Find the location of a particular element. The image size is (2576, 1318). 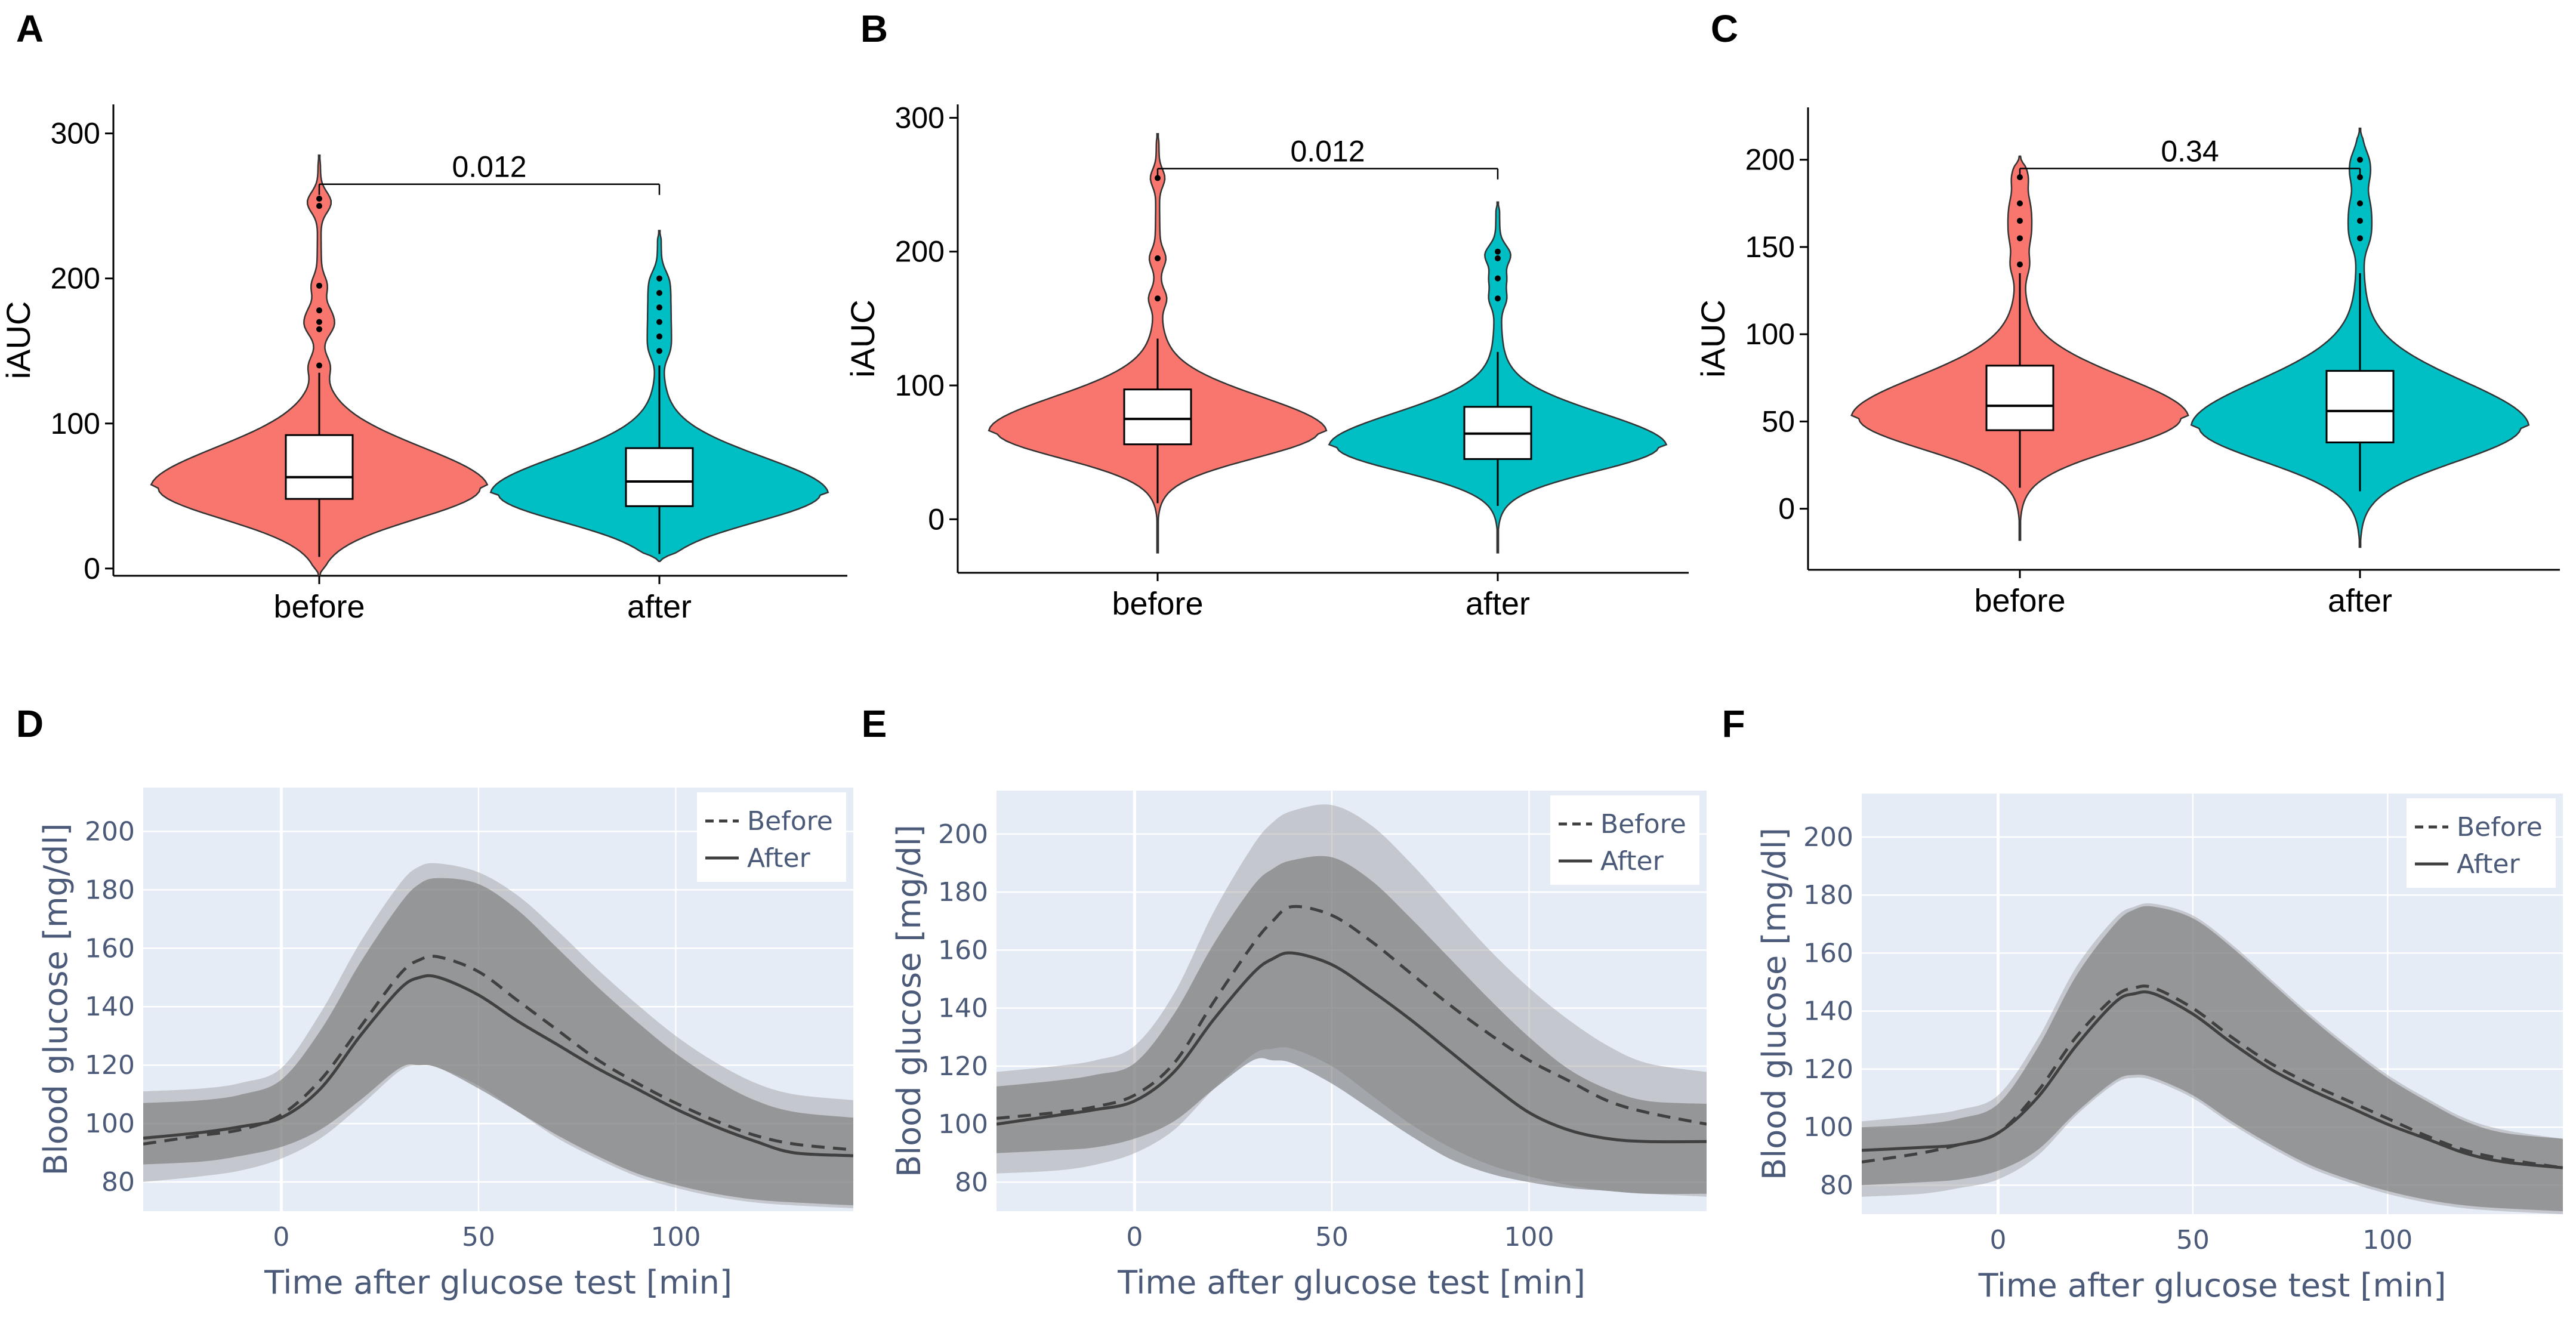

panel-label: C is located at coordinates (1724, 28).